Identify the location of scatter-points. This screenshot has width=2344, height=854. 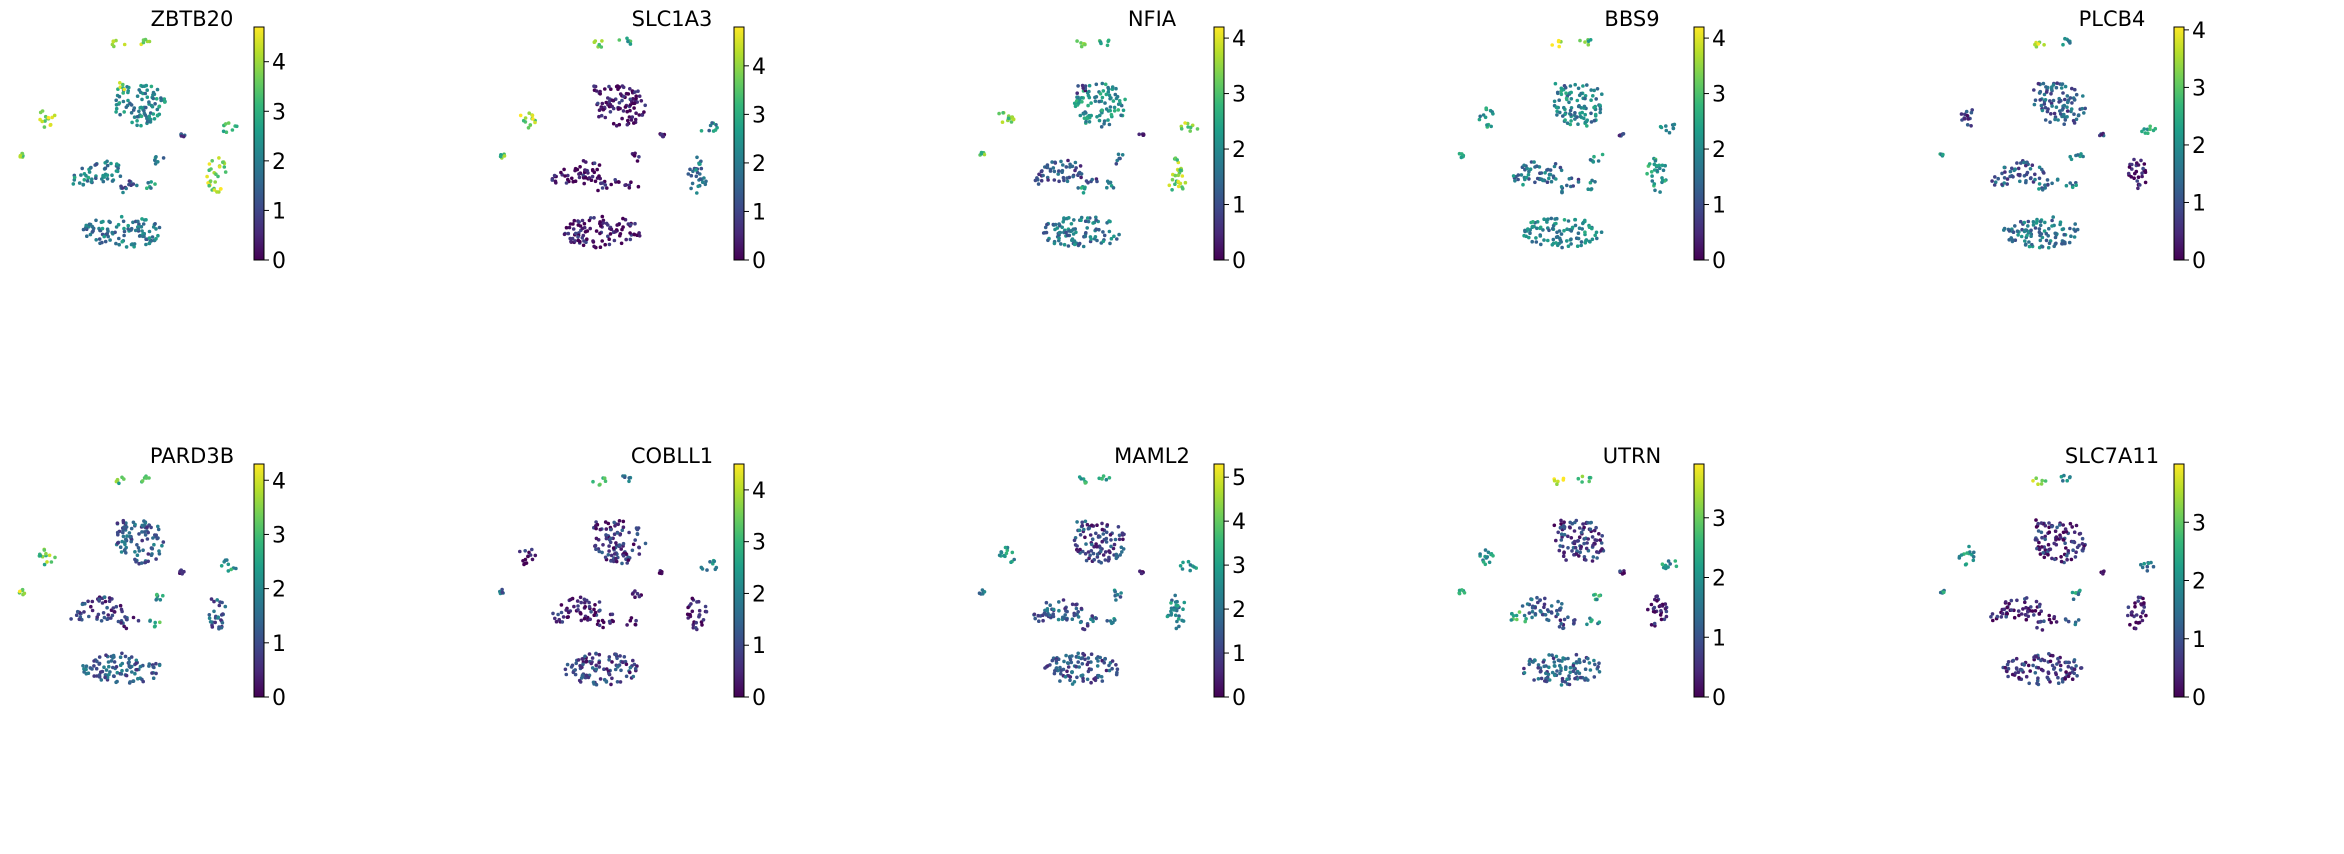
(1567, 144).